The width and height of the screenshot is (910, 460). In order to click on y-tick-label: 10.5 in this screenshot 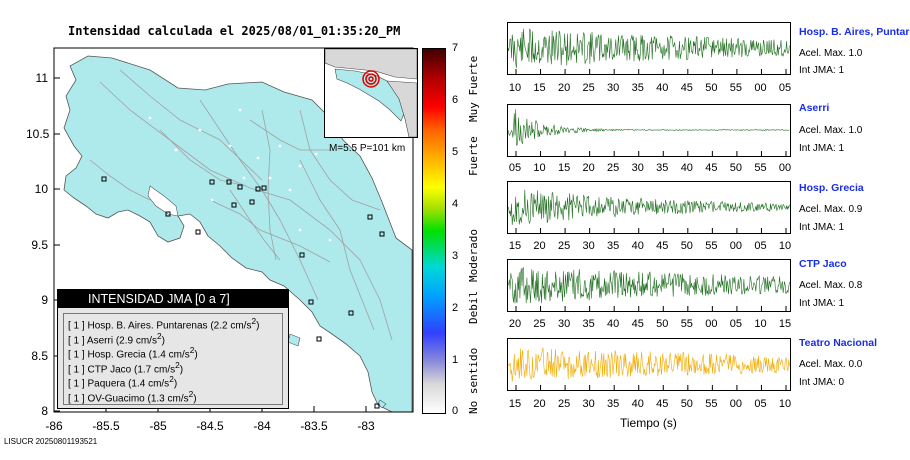, I will do `click(38, 134)`.